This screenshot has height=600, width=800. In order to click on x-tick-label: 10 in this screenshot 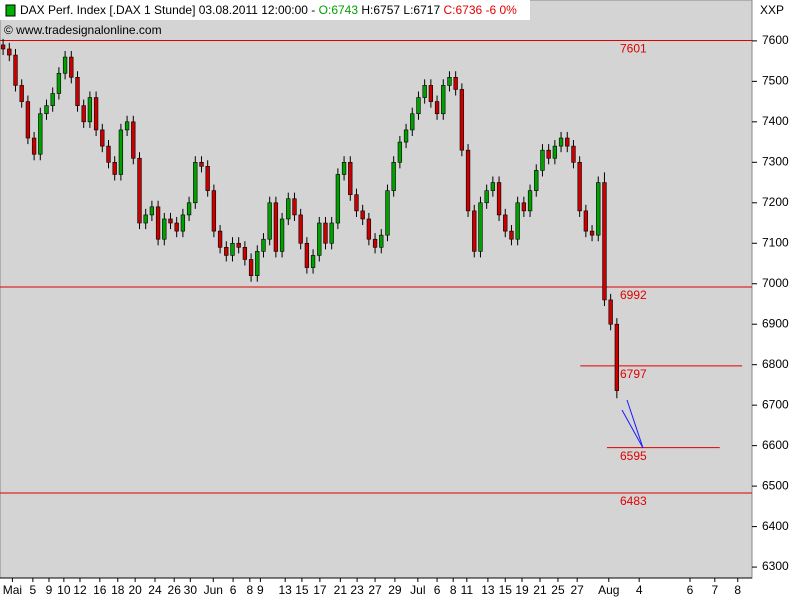, I will do `click(64, 590)`.